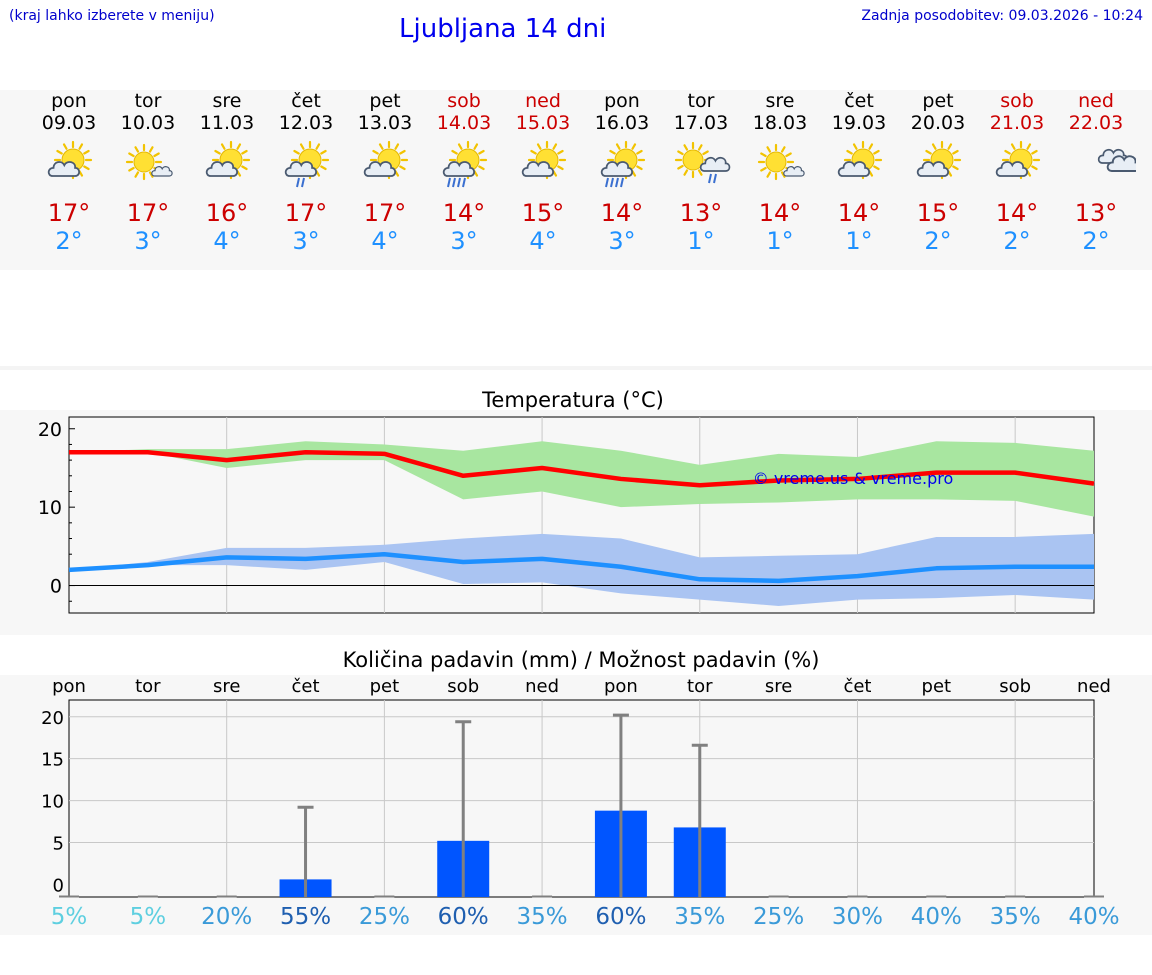 The height and width of the screenshot is (975, 1152). Describe the element at coordinates (227, 213) in the screenshot. I see `temp-max: 16°` at that location.